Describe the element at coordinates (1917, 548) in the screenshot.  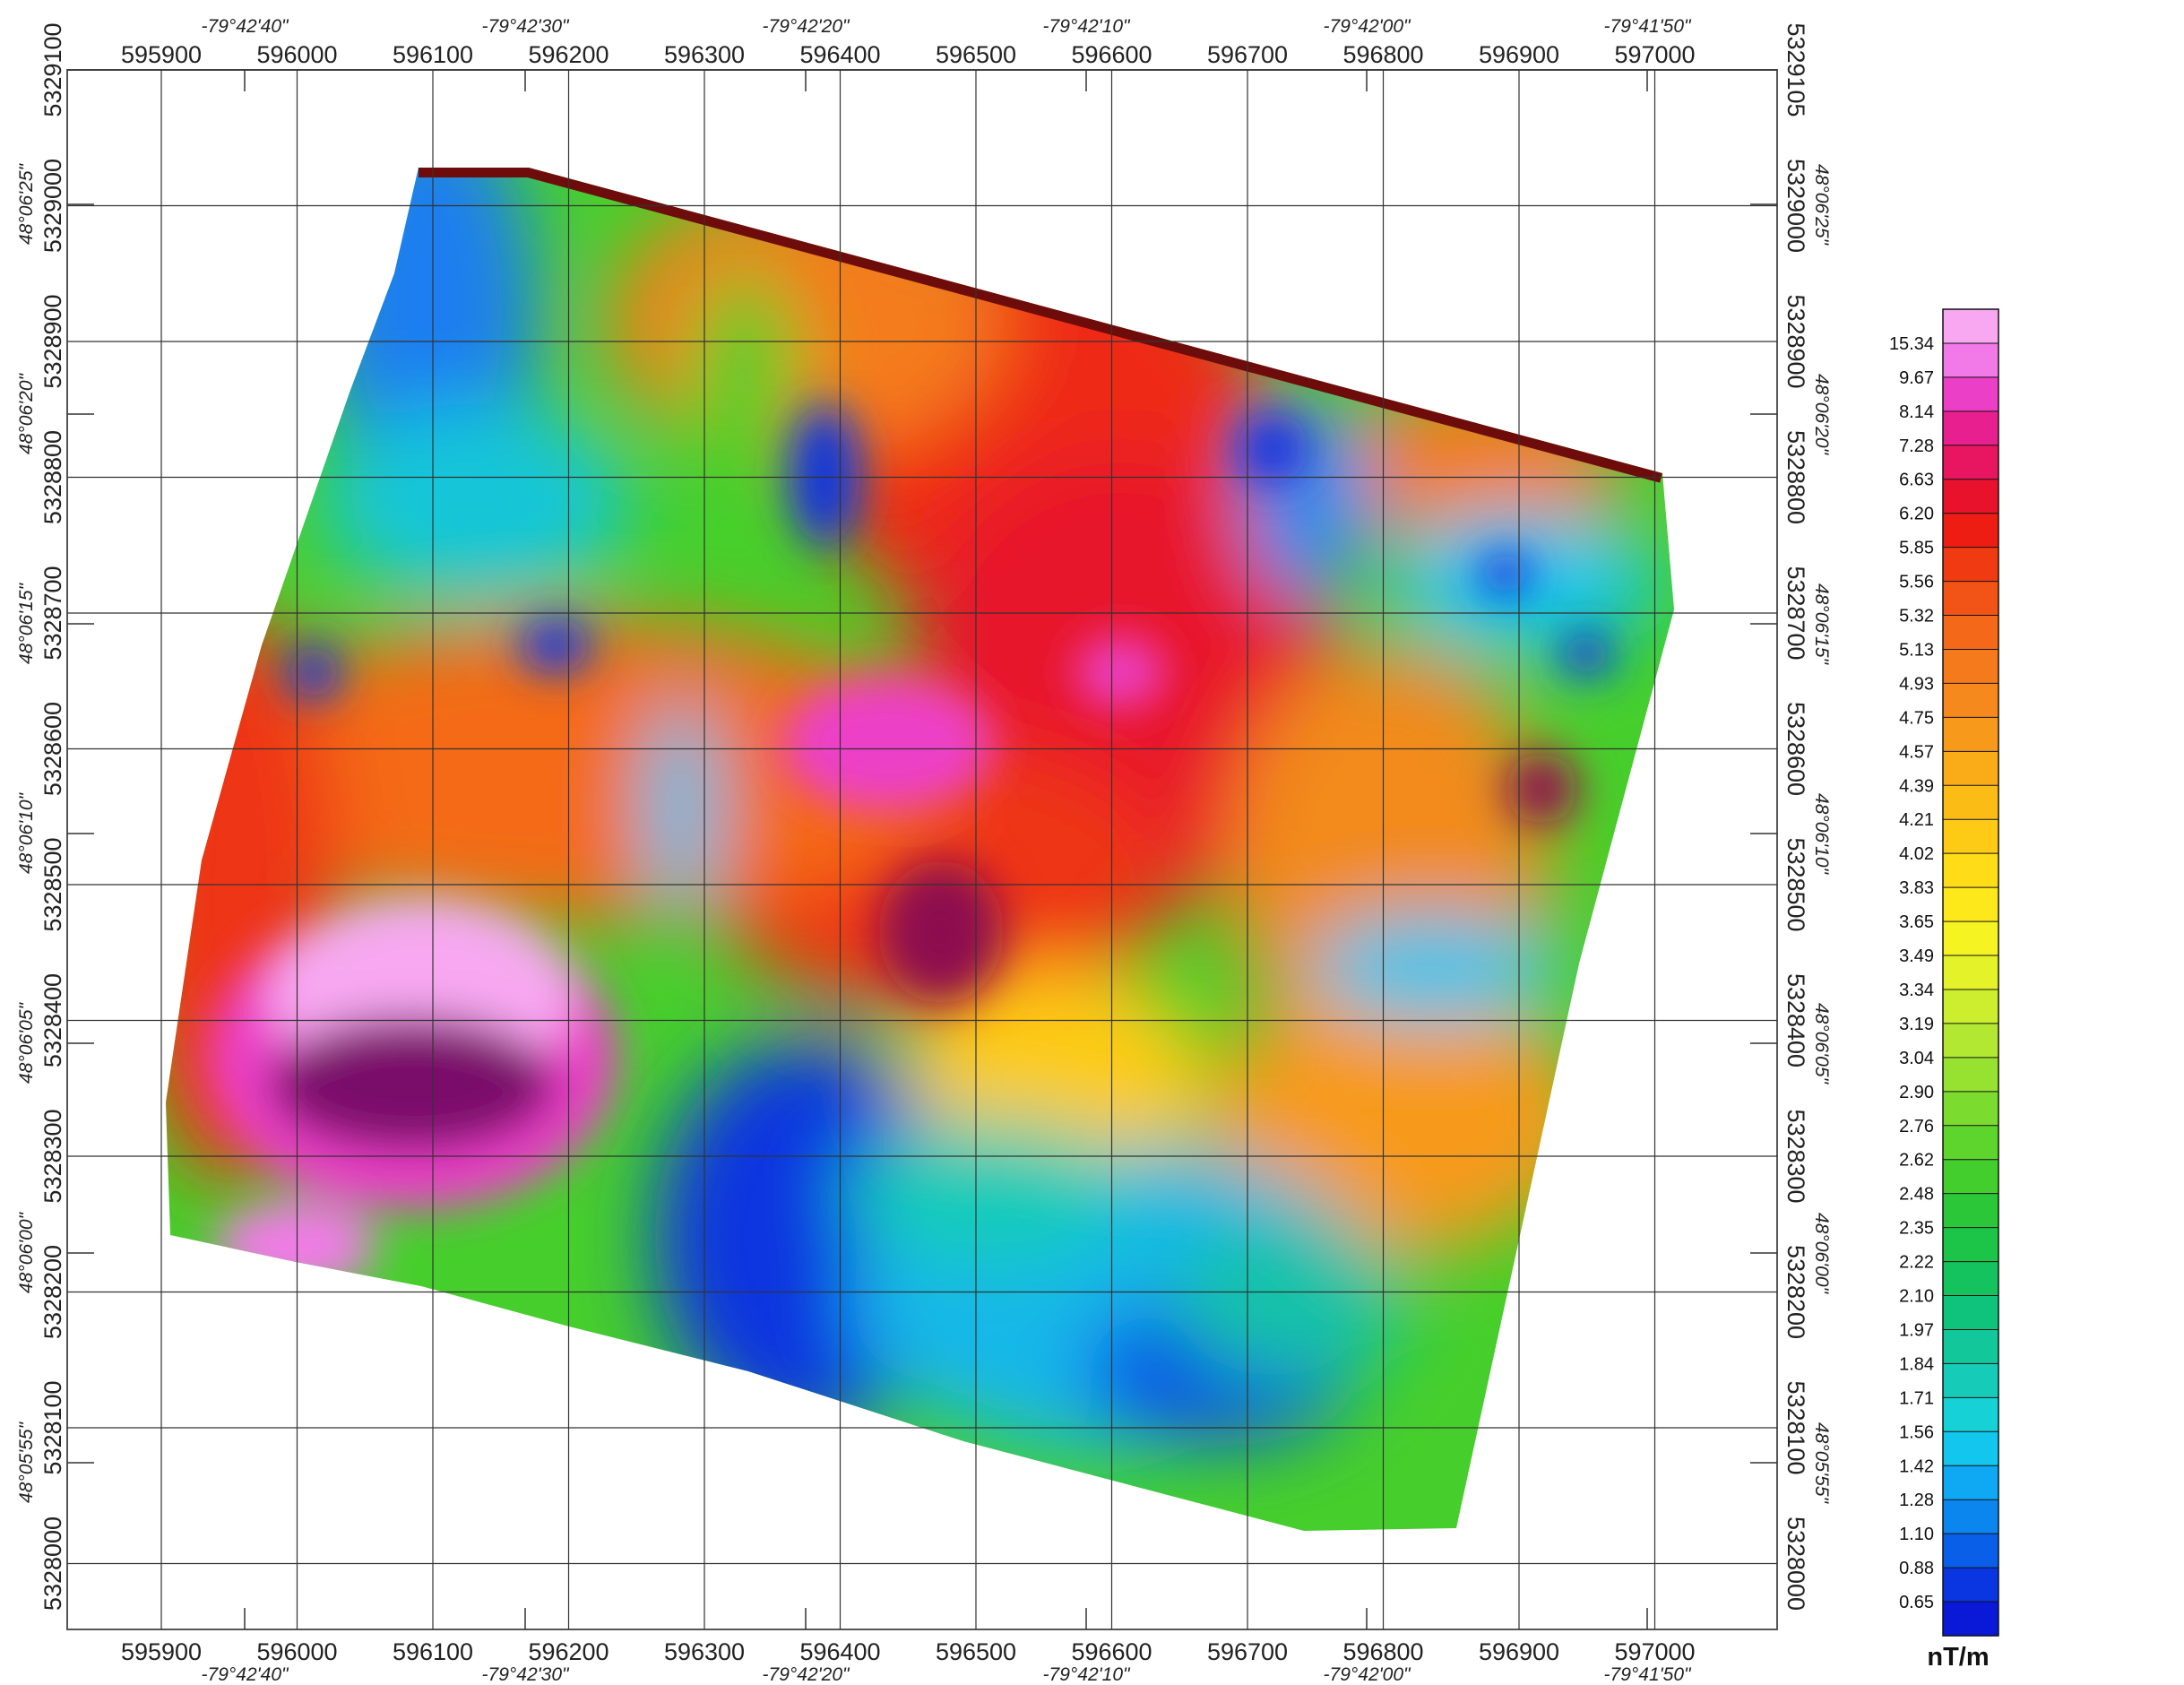
I see `legend-value-label: 5.85` at that location.